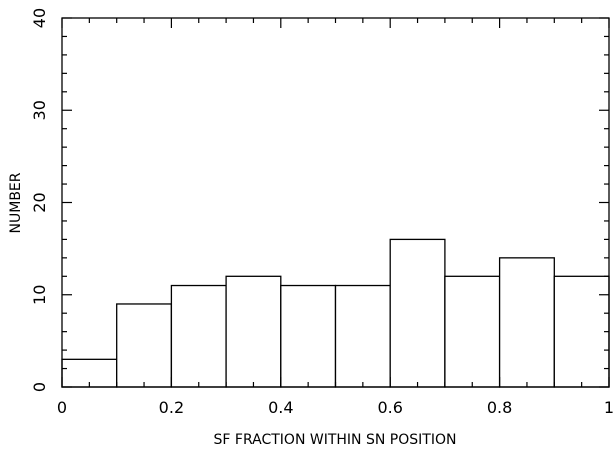 This screenshot has width=613, height=449. I want to click on y-axis-label: NUMBER, so click(16, 202).